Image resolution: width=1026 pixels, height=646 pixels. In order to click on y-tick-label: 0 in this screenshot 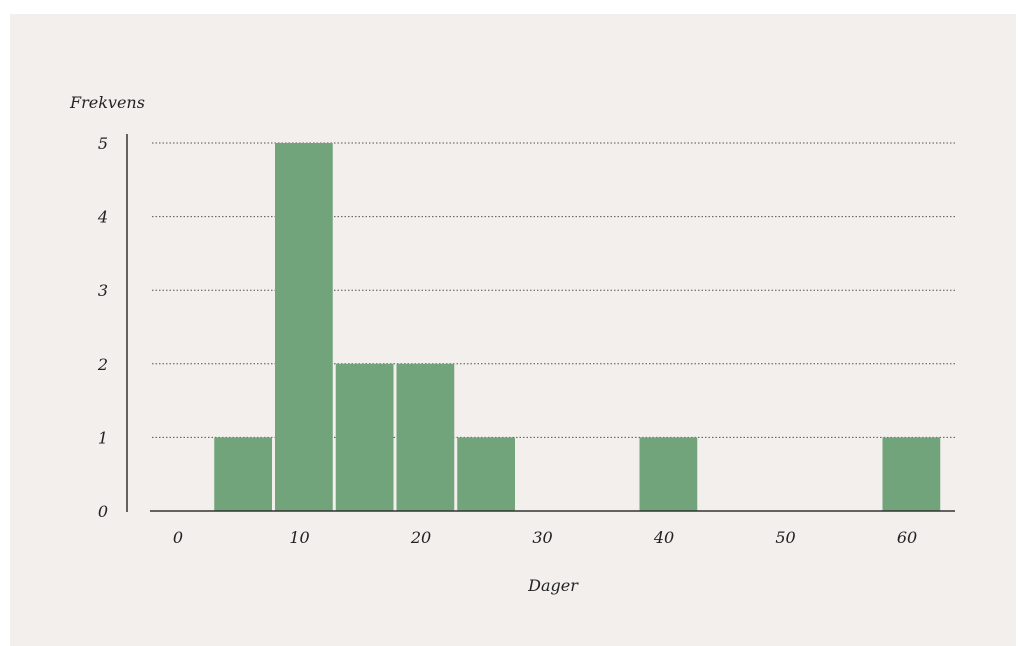, I will do `click(103, 511)`.